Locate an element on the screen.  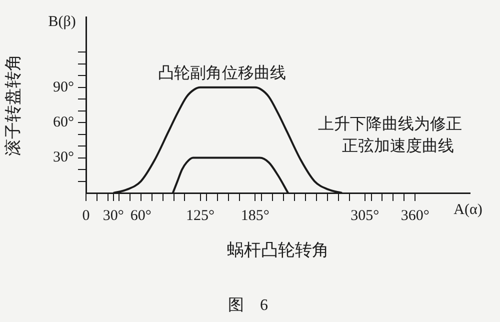
x-tick-label: 360° is located at coordinates (415, 216).